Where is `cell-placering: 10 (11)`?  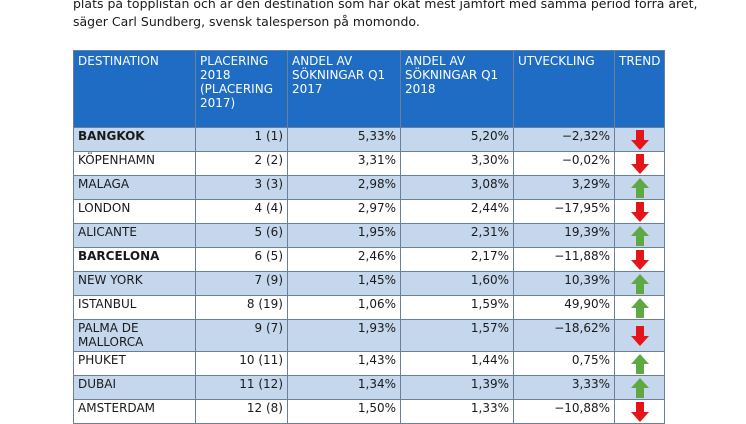 cell-placering: 10 (11) is located at coordinates (241, 363).